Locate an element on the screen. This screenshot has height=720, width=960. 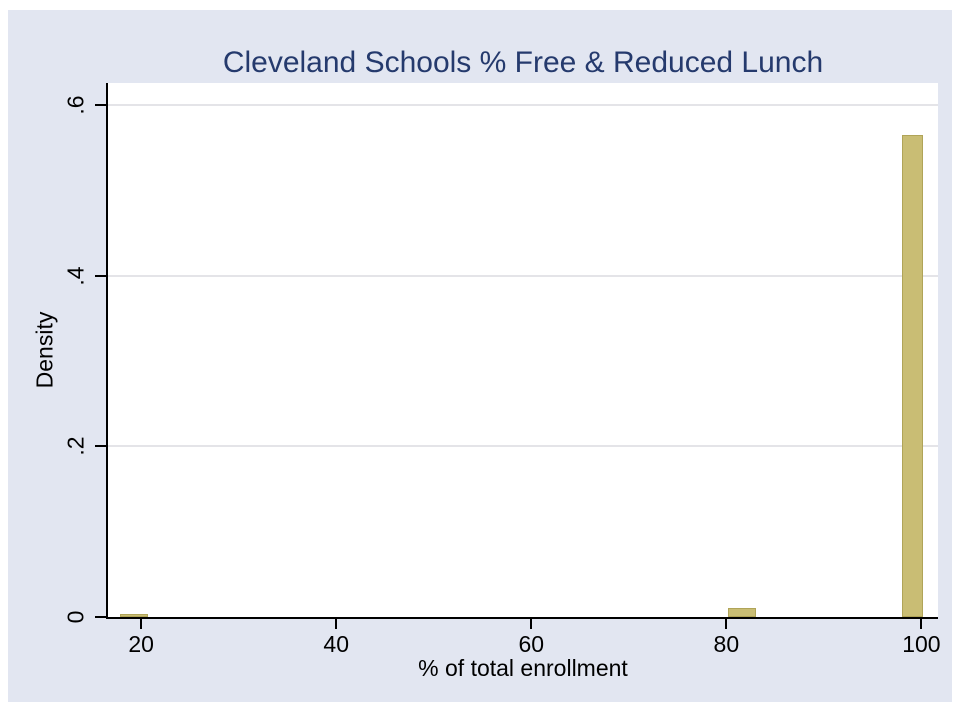
y-tick-label: .4 is located at coordinates (75, 276).